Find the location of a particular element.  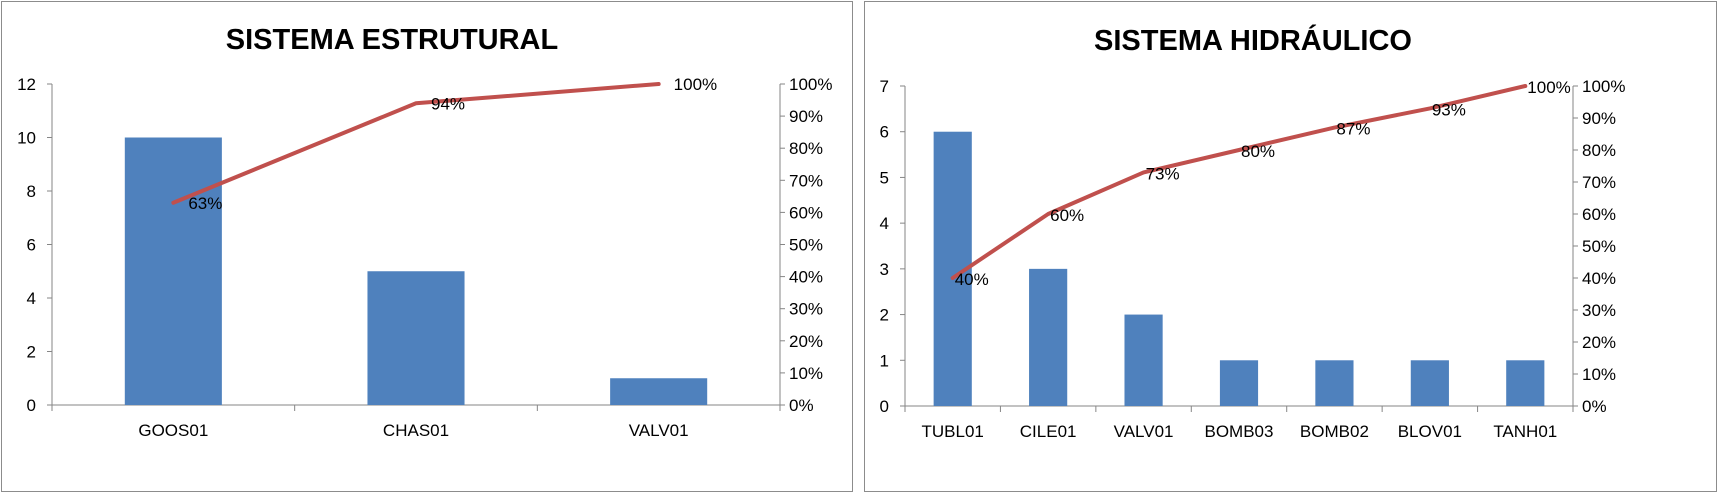

cumulative-label: 94% is located at coordinates (448, 103).